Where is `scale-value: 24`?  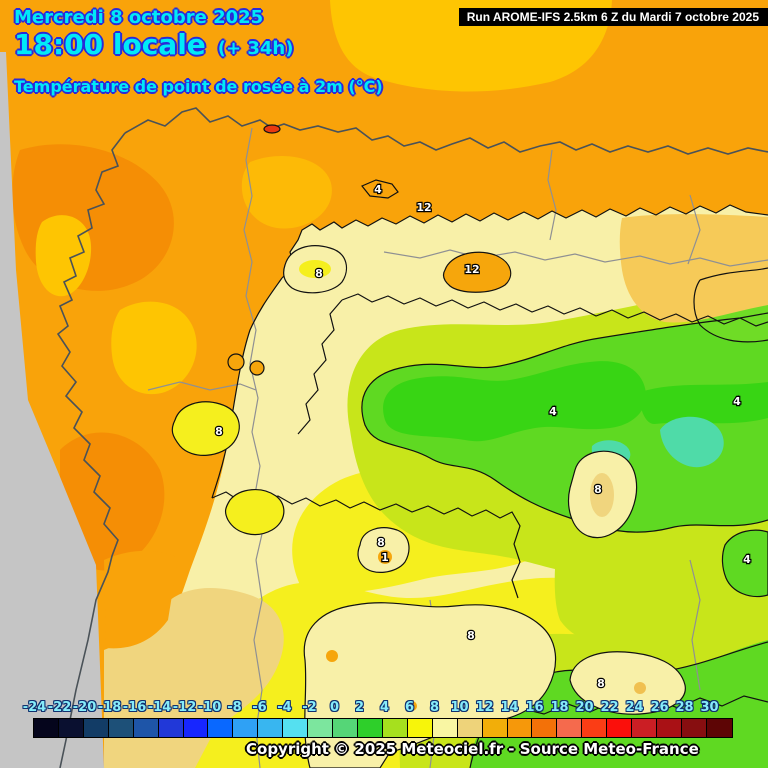 scale-value: 24 is located at coordinates (634, 707).